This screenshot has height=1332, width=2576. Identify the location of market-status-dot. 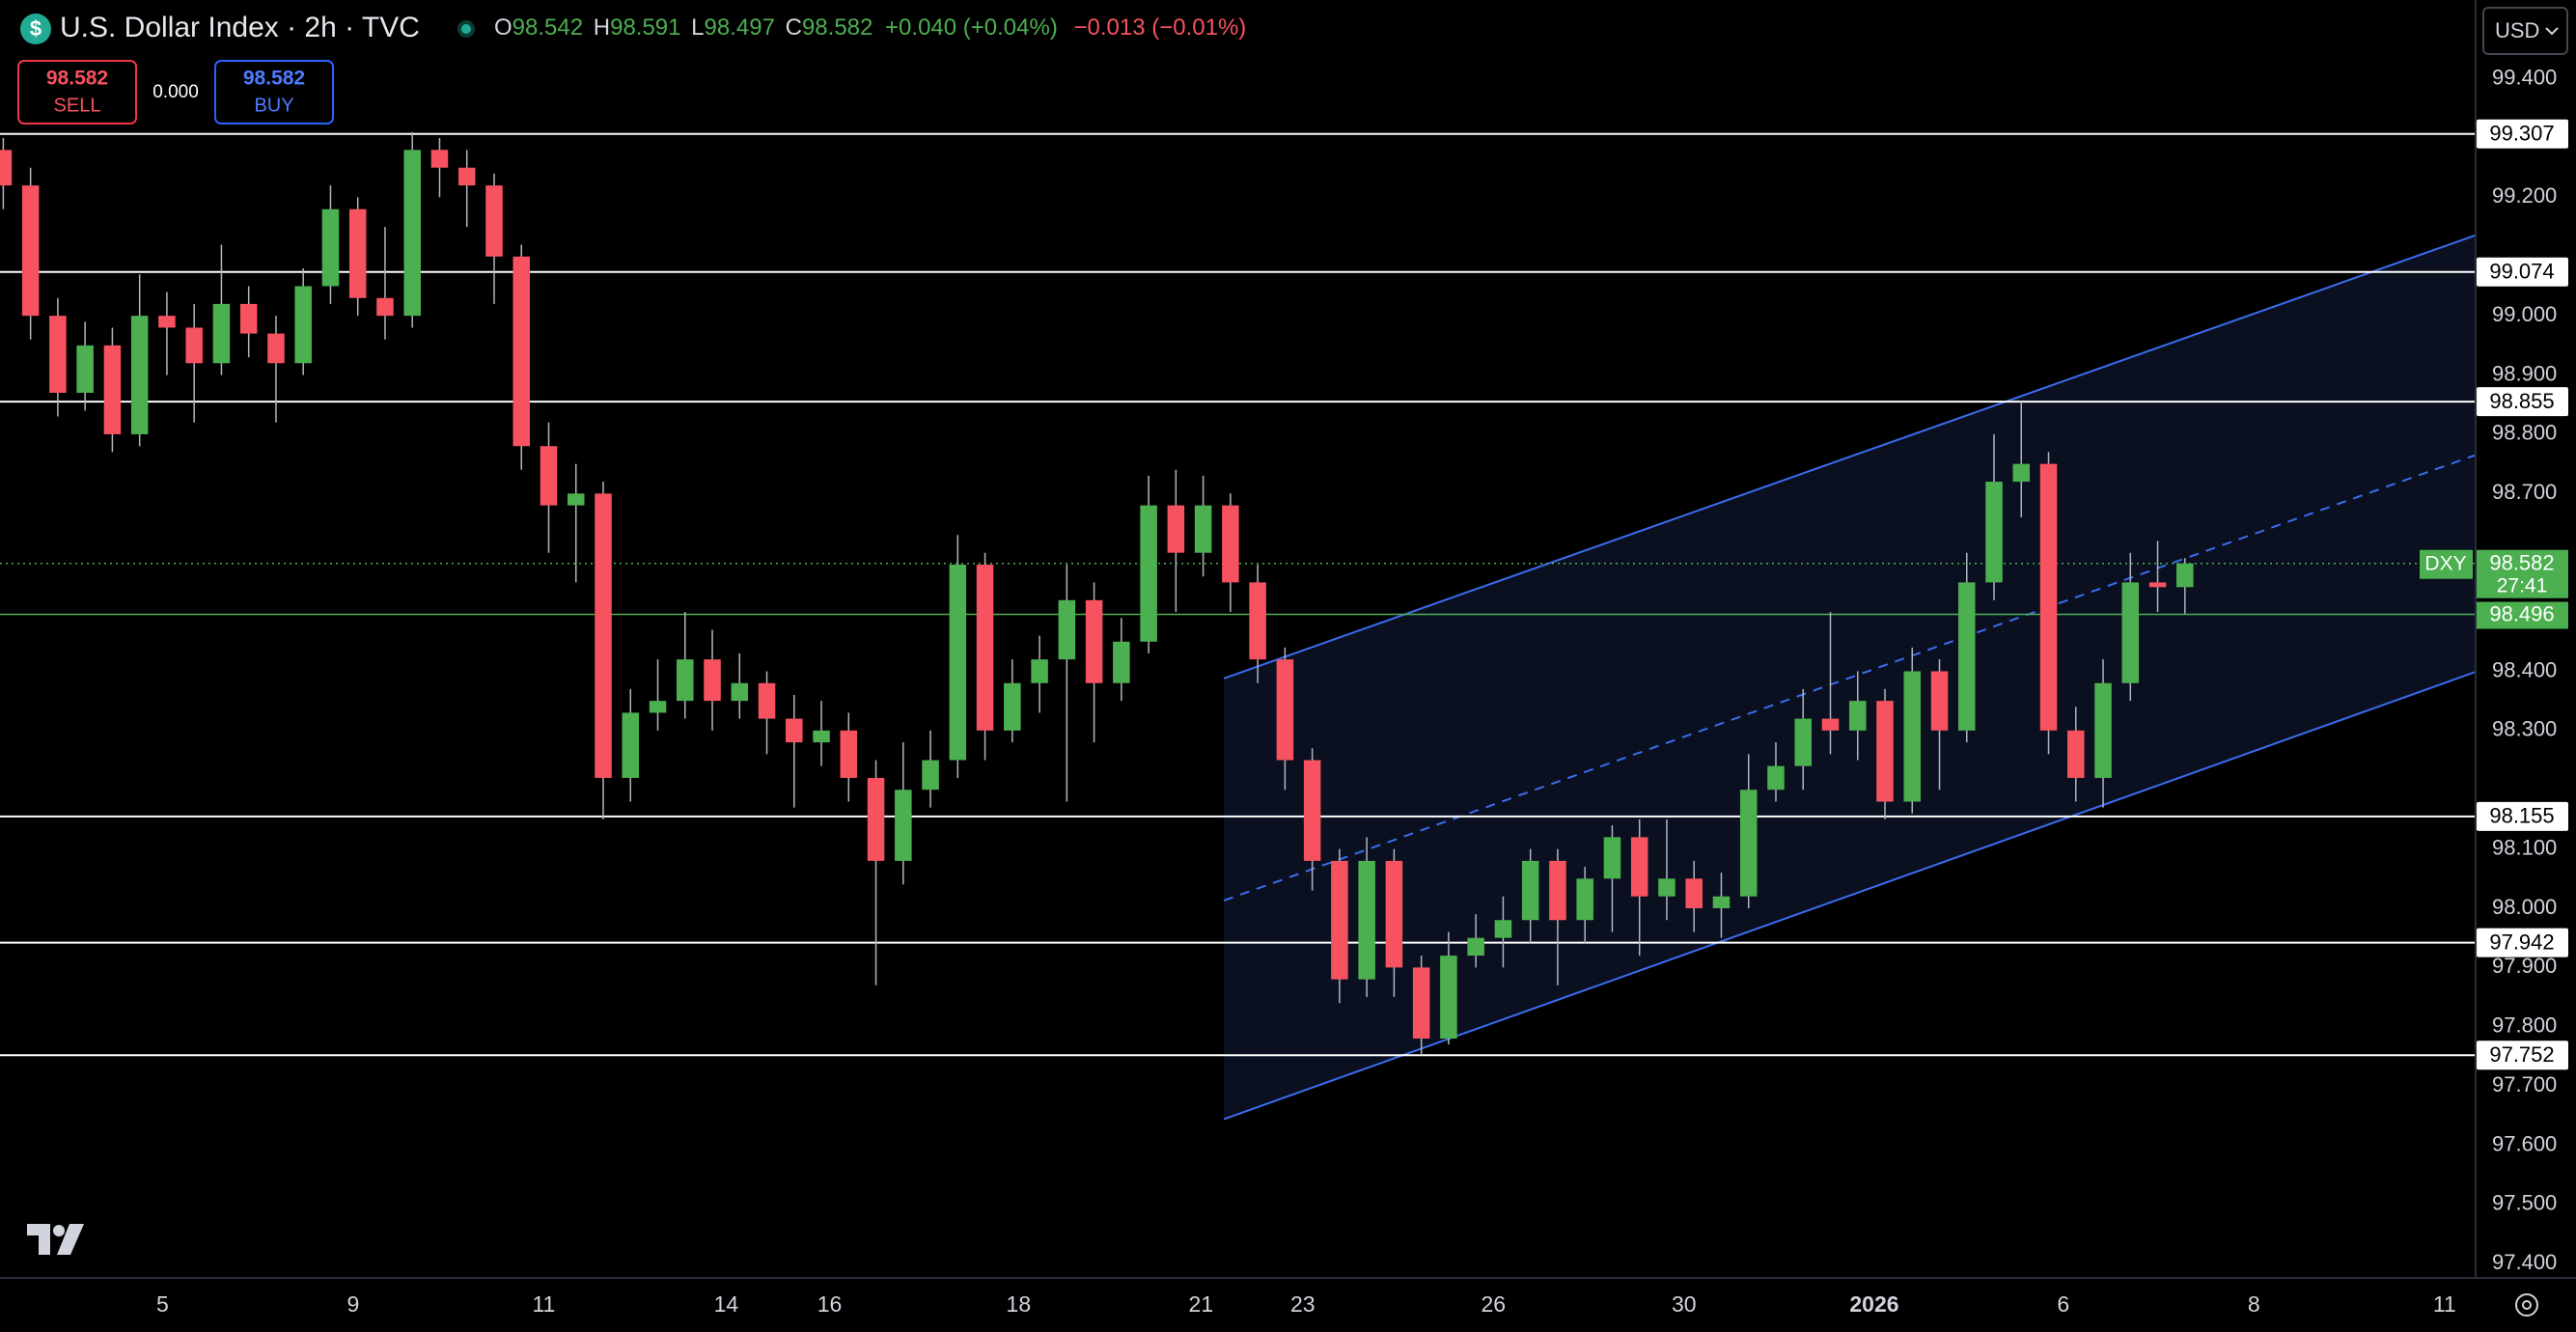
(466, 29).